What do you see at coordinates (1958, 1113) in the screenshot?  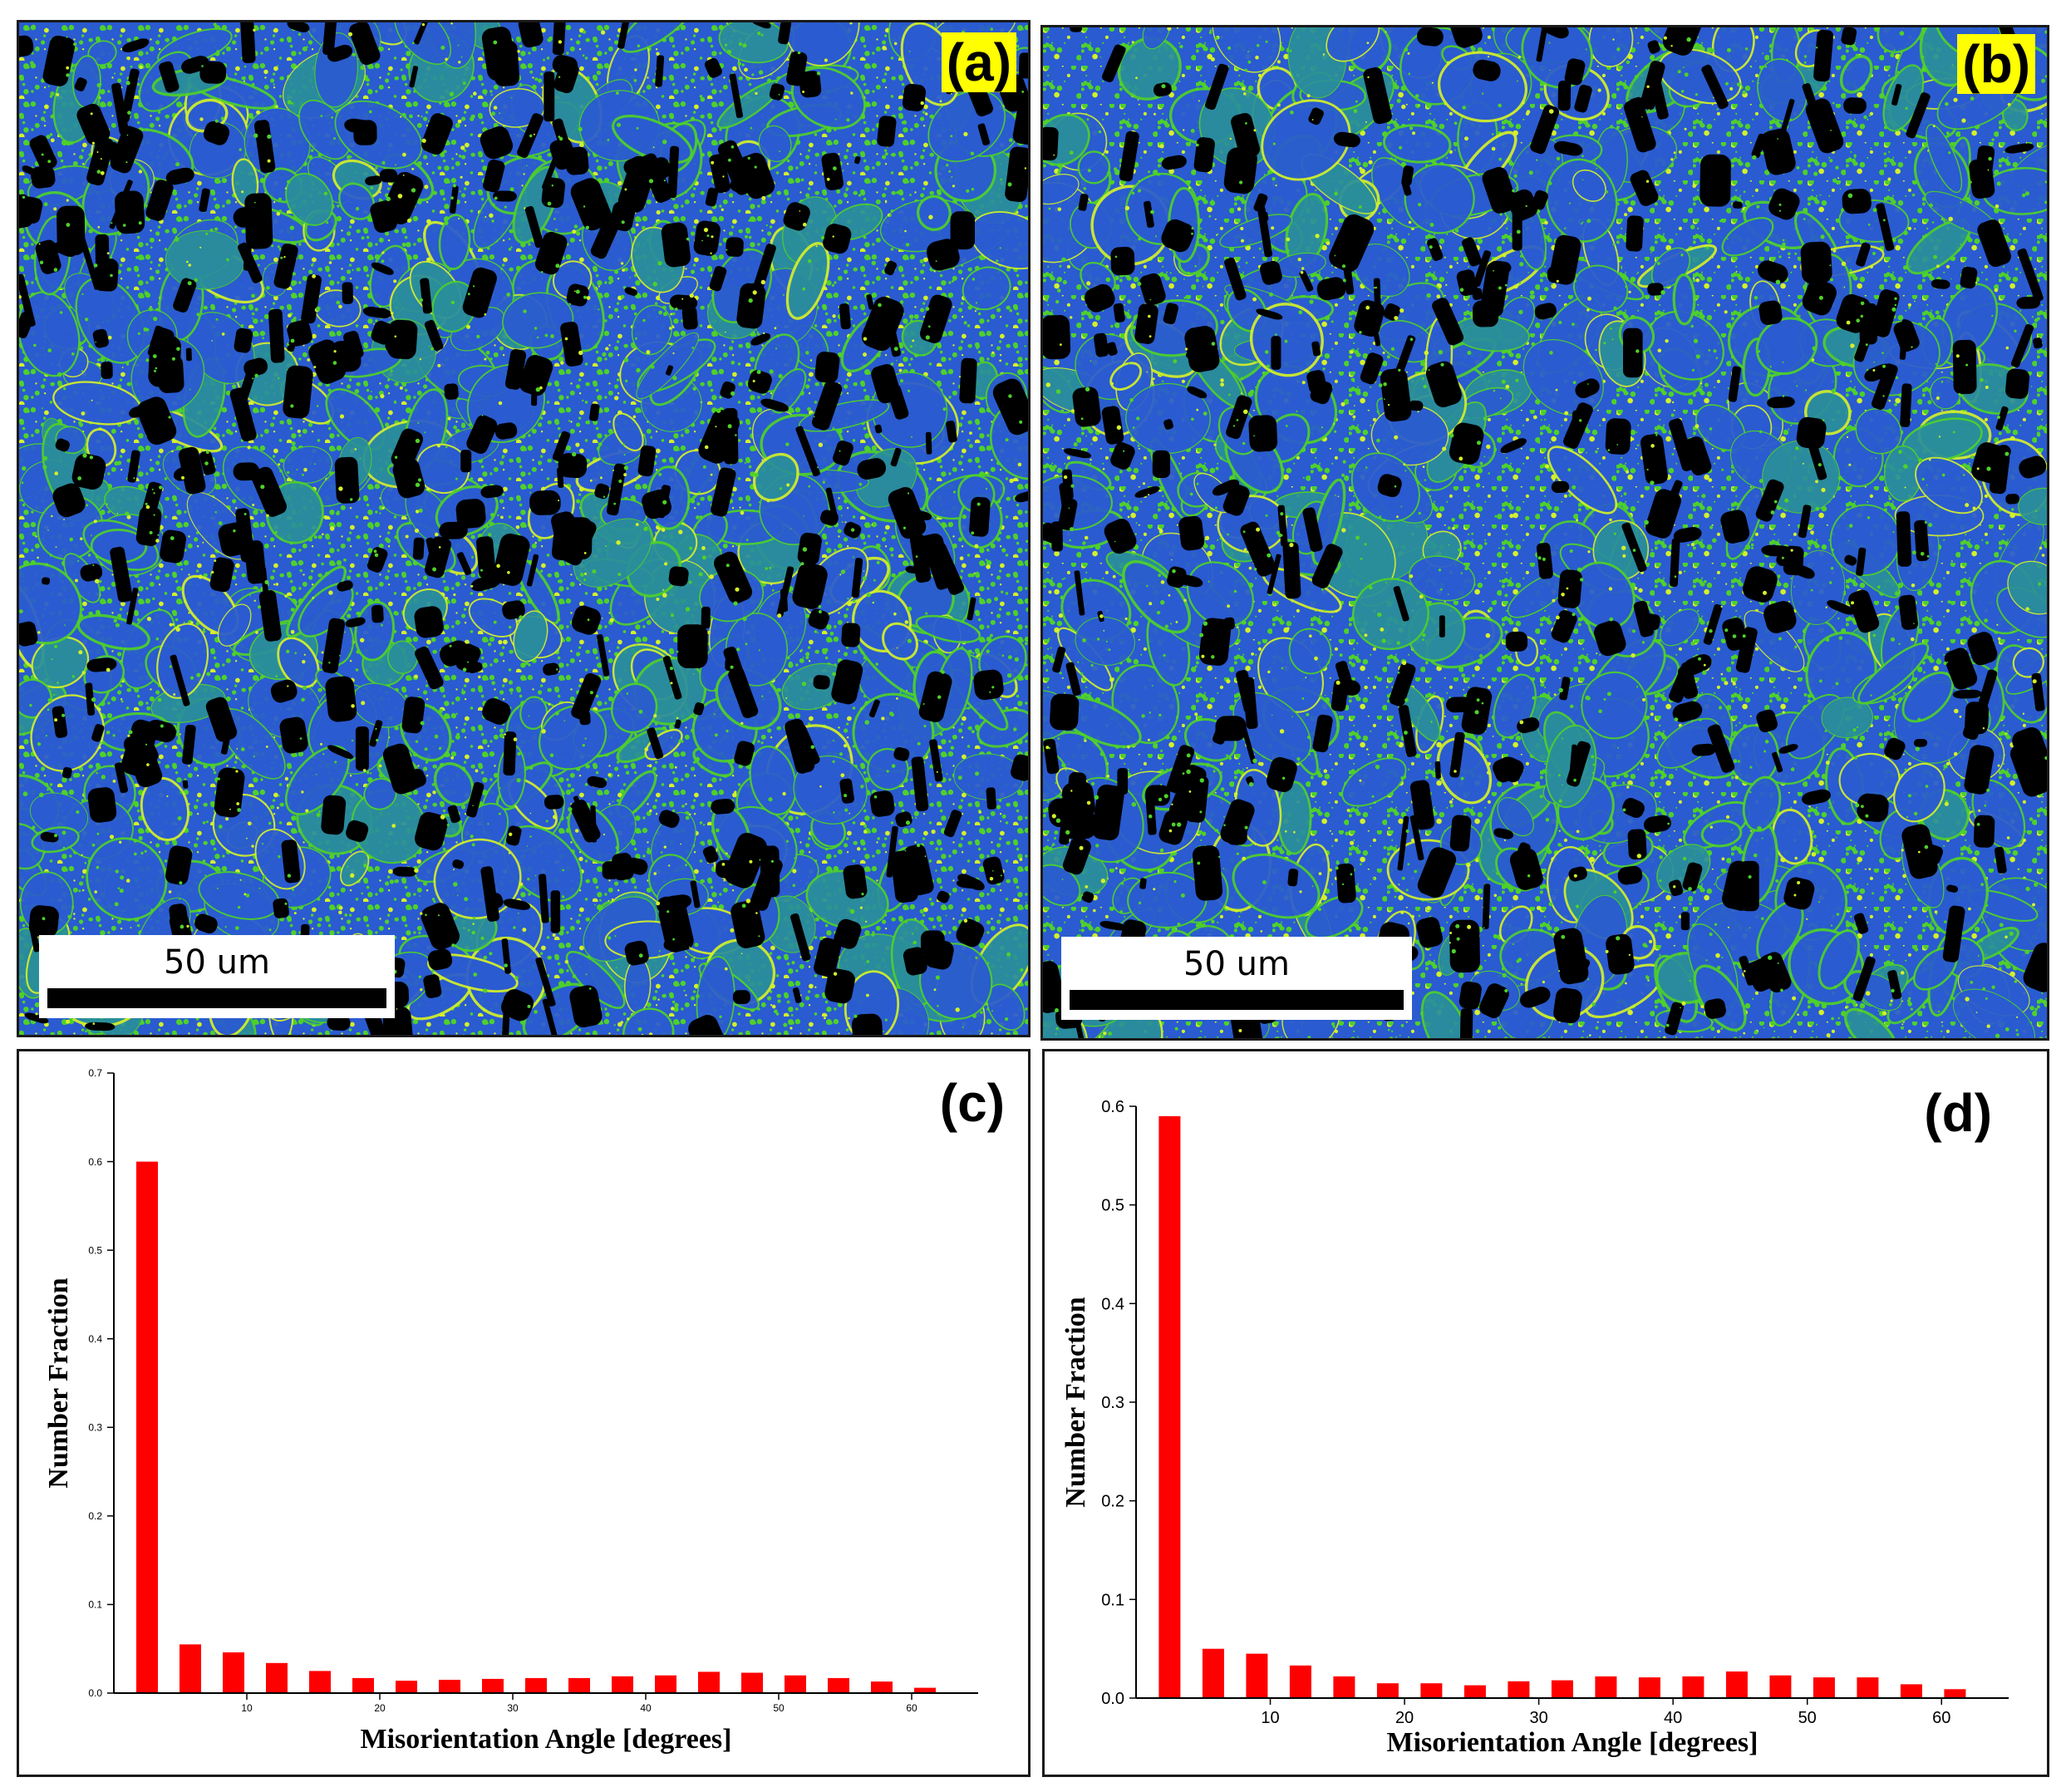 I see `panel-label-d: (d)` at bounding box center [1958, 1113].